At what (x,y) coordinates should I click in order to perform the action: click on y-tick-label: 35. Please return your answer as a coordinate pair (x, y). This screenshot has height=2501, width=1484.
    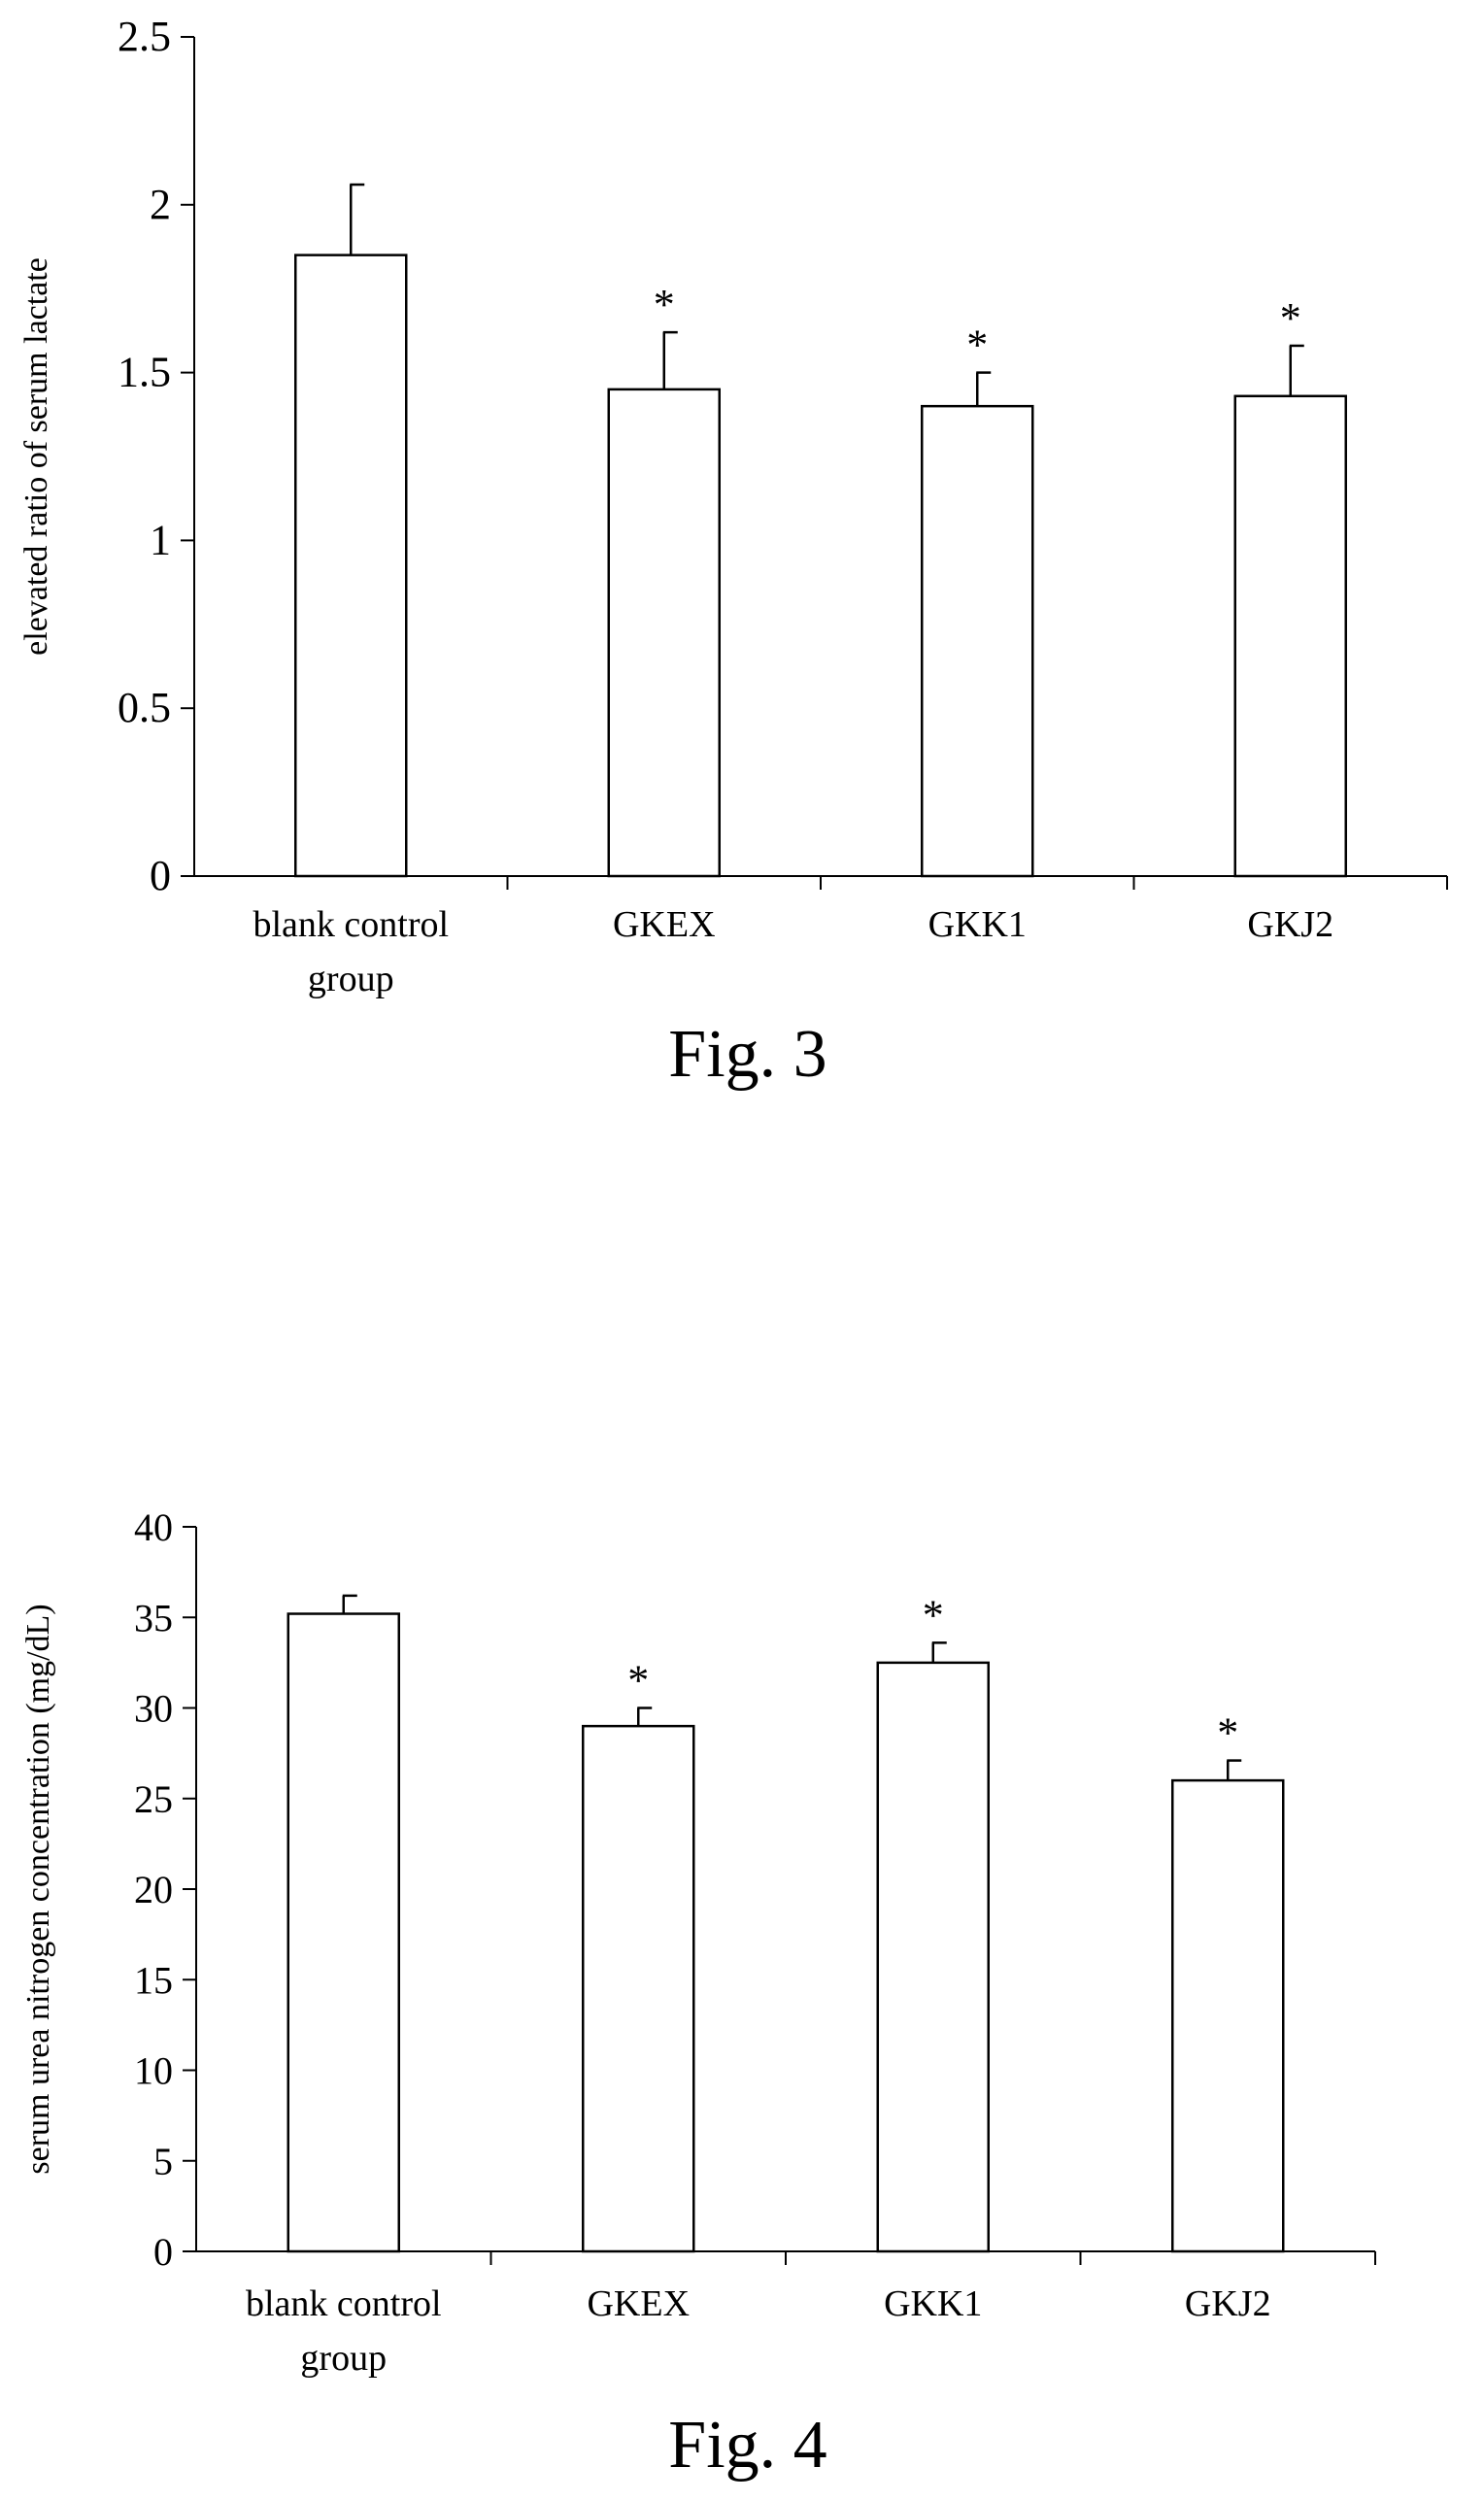
    Looking at the image, I should click on (153, 1617).